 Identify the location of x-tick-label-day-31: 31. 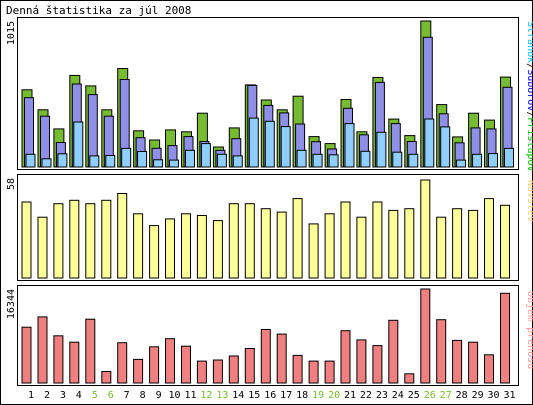
(509, 395).